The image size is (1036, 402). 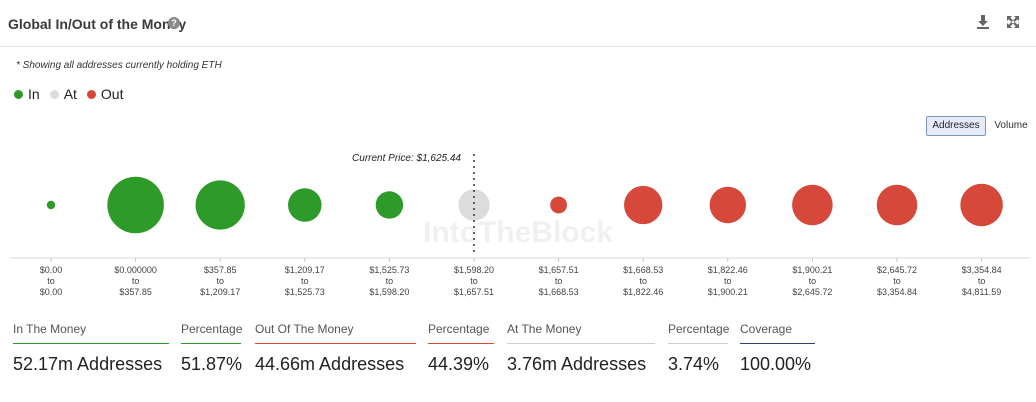 What do you see at coordinates (461, 348) in the screenshot?
I see `stat-out-percentage: Percentage 44.39%` at bounding box center [461, 348].